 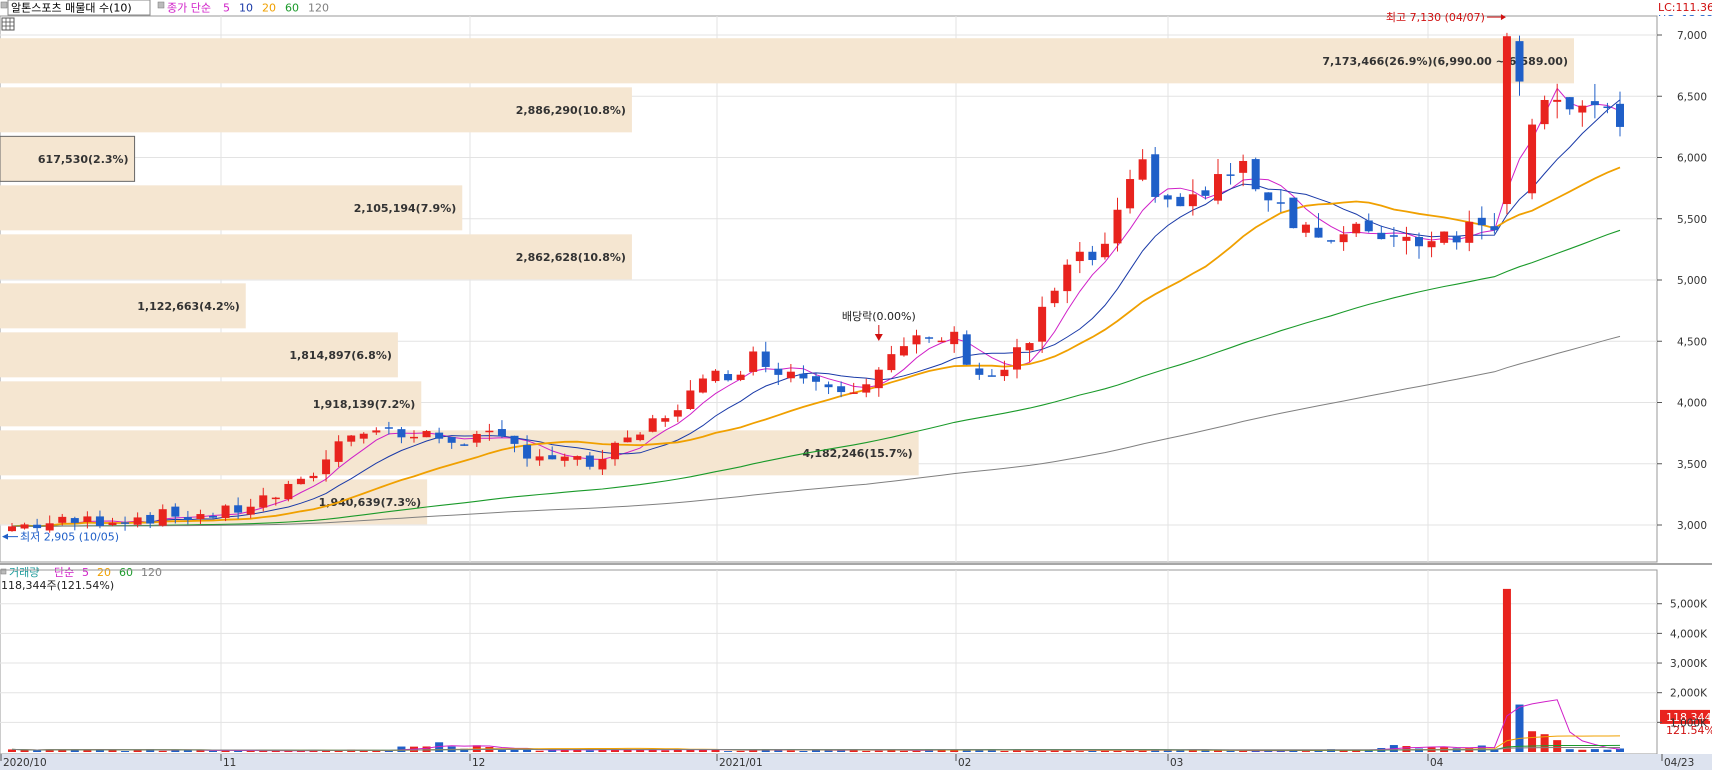 I want to click on ma-menu-icon, so click(x=161, y=5).